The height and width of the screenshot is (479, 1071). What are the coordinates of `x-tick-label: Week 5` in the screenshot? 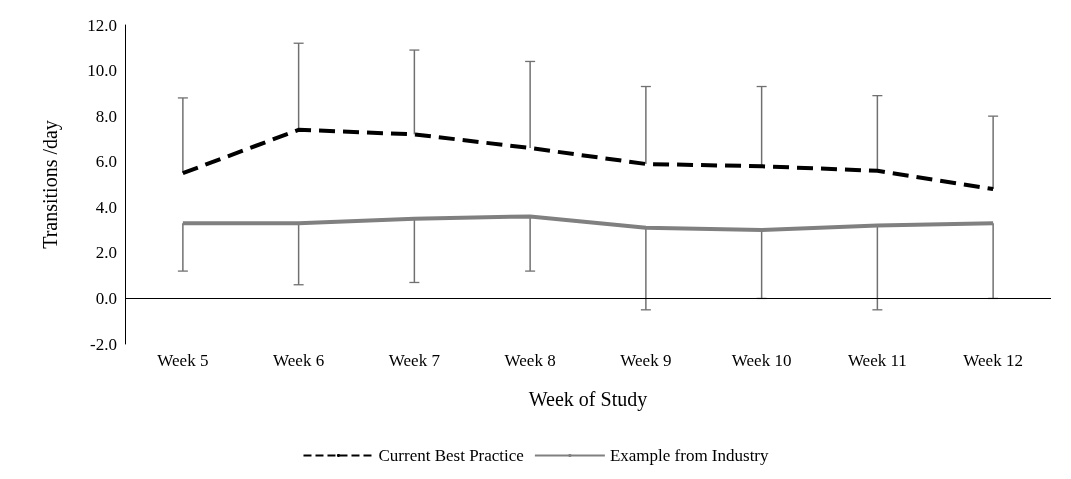 It's located at (183, 360).